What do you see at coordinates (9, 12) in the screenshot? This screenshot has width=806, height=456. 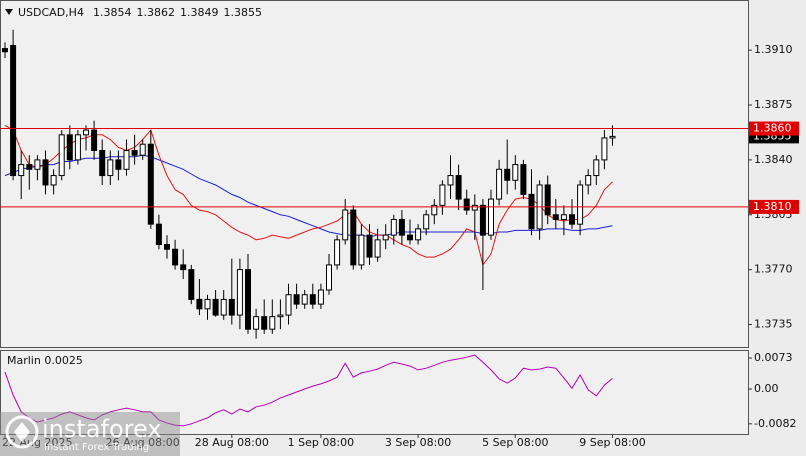 I see `menu-arrow` at bounding box center [9, 12].